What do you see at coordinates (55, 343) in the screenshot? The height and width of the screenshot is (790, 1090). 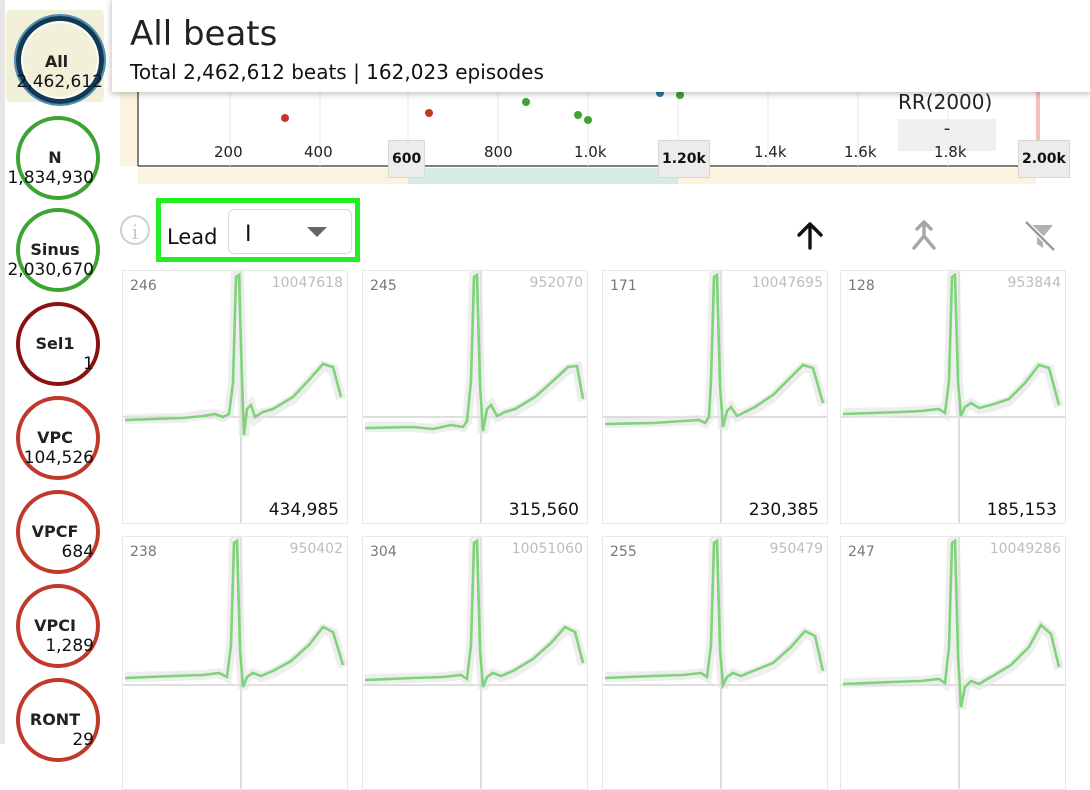 I see `category-label: Sel1` at bounding box center [55, 343].